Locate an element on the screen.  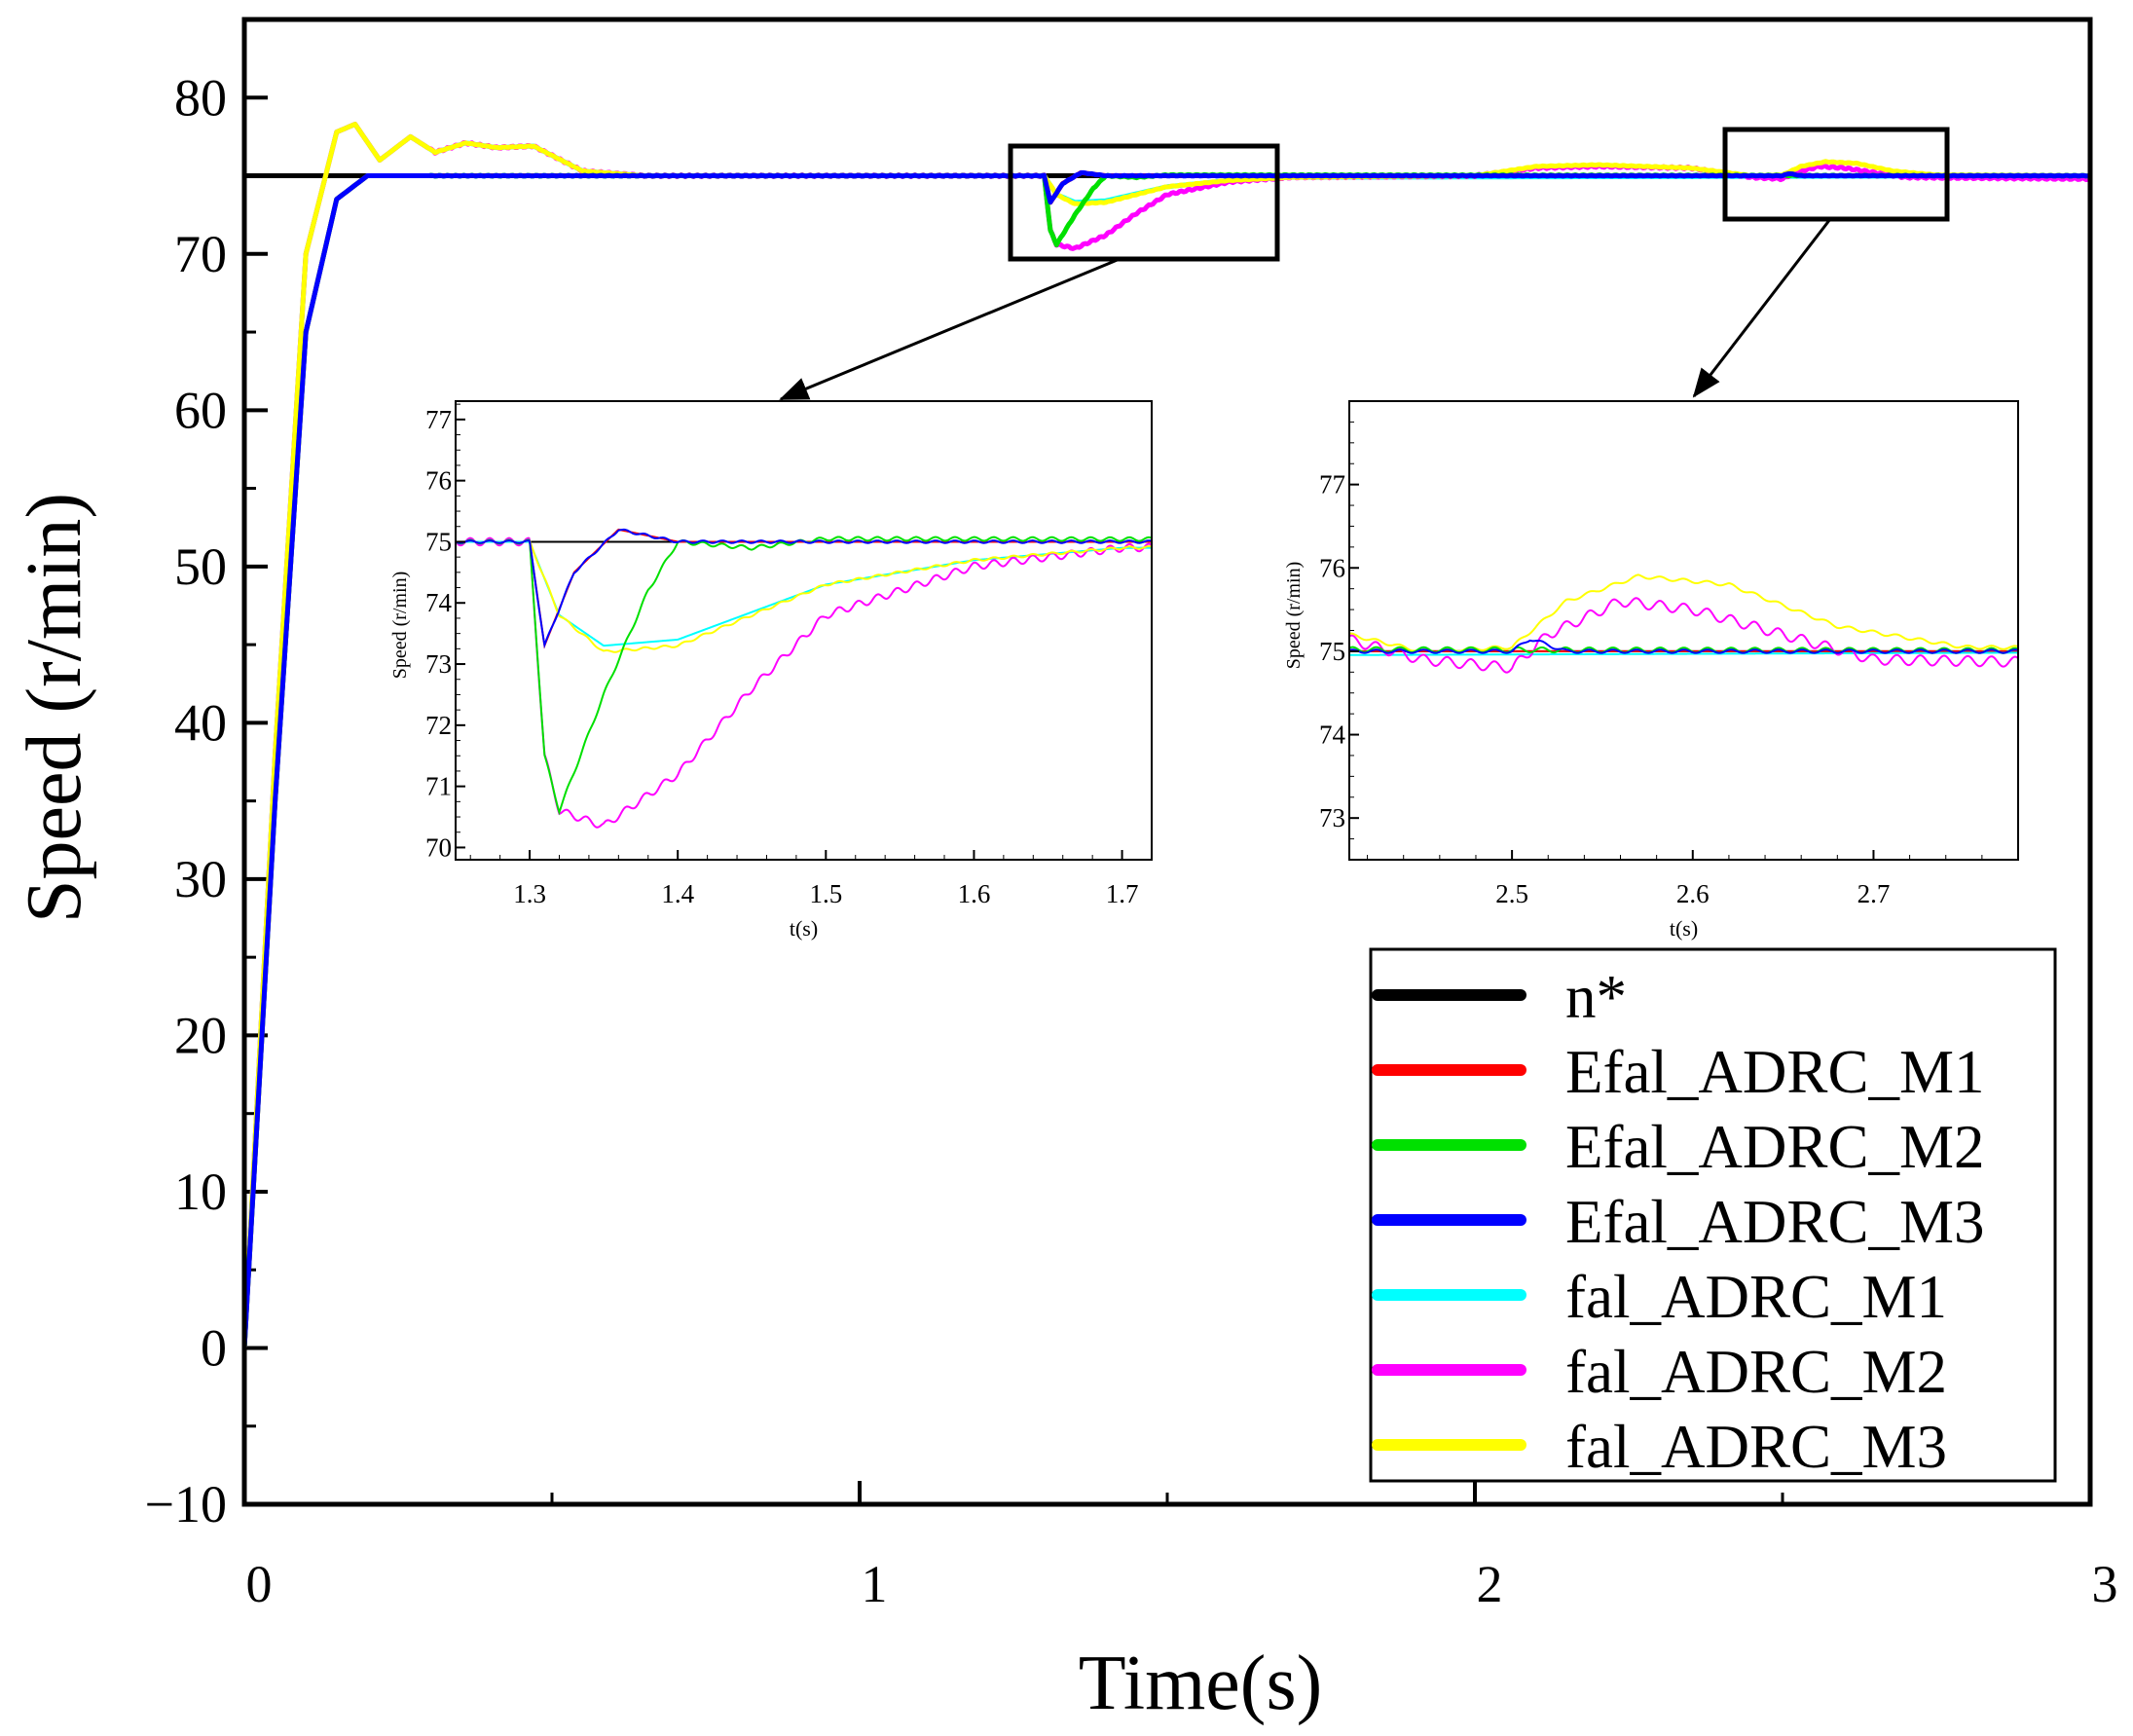
legend-label: fal_ADRC_M2 is located at coordinates (1756, 1372).